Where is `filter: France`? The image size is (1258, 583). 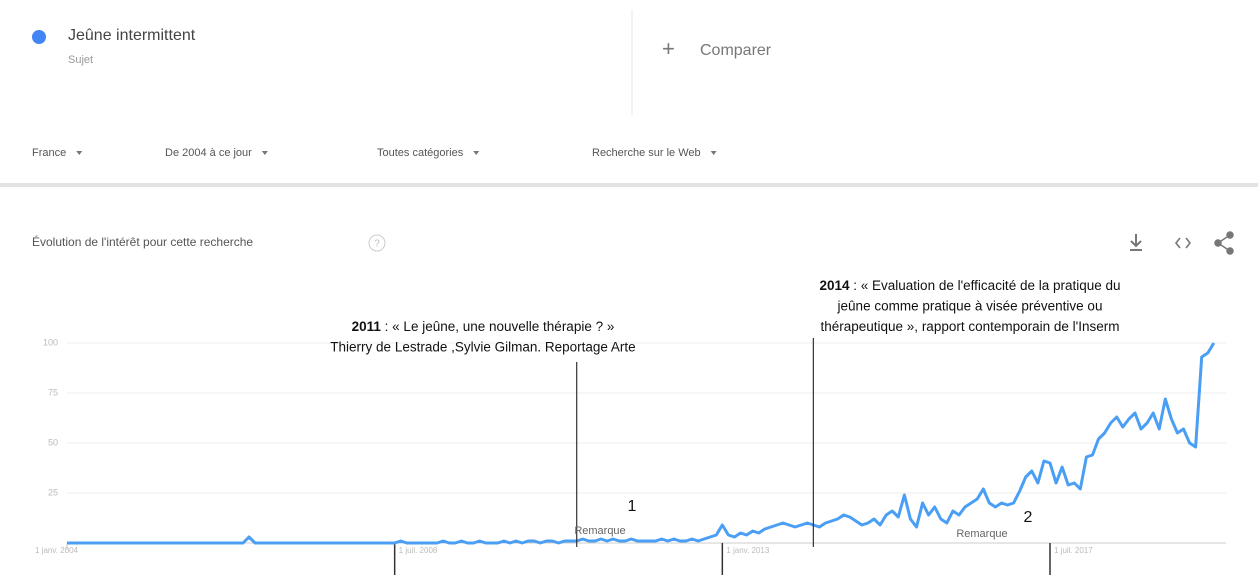 filter: France is located at coordinates (49, 153).